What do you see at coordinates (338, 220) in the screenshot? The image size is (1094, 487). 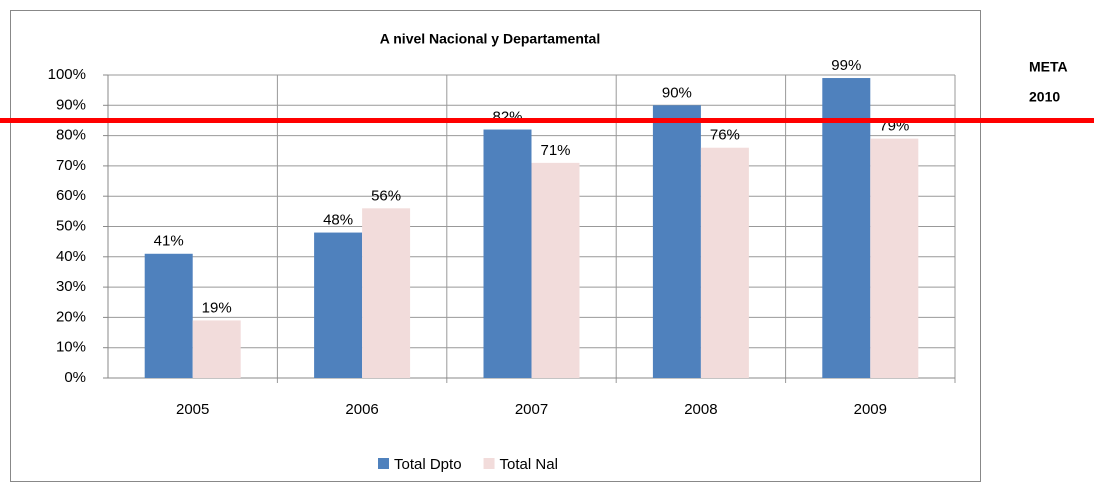 I see `data-label: 48%` at bounding box center [338, 220].